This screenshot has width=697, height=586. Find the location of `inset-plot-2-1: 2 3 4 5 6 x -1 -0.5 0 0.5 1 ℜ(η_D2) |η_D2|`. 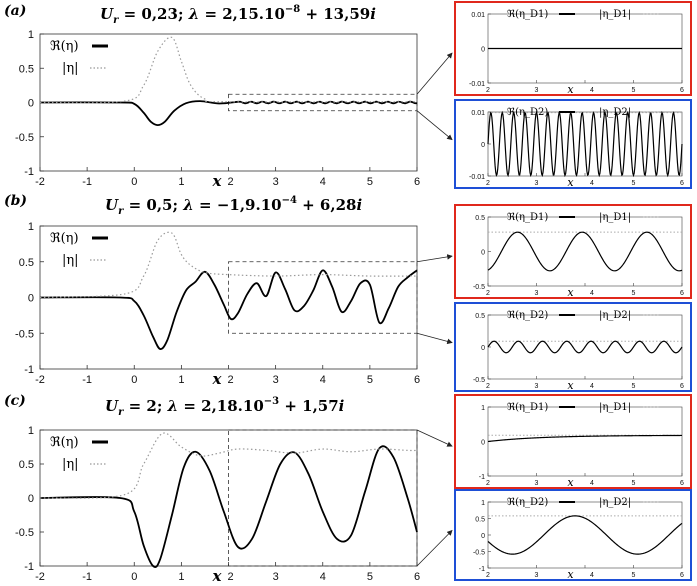

inset-plot-2-1: 2 3 4 5 6 x -1 -0.5 0 0.5 1 ℜ(η_D2) |η_D2| is located at coordinates (573, 535).